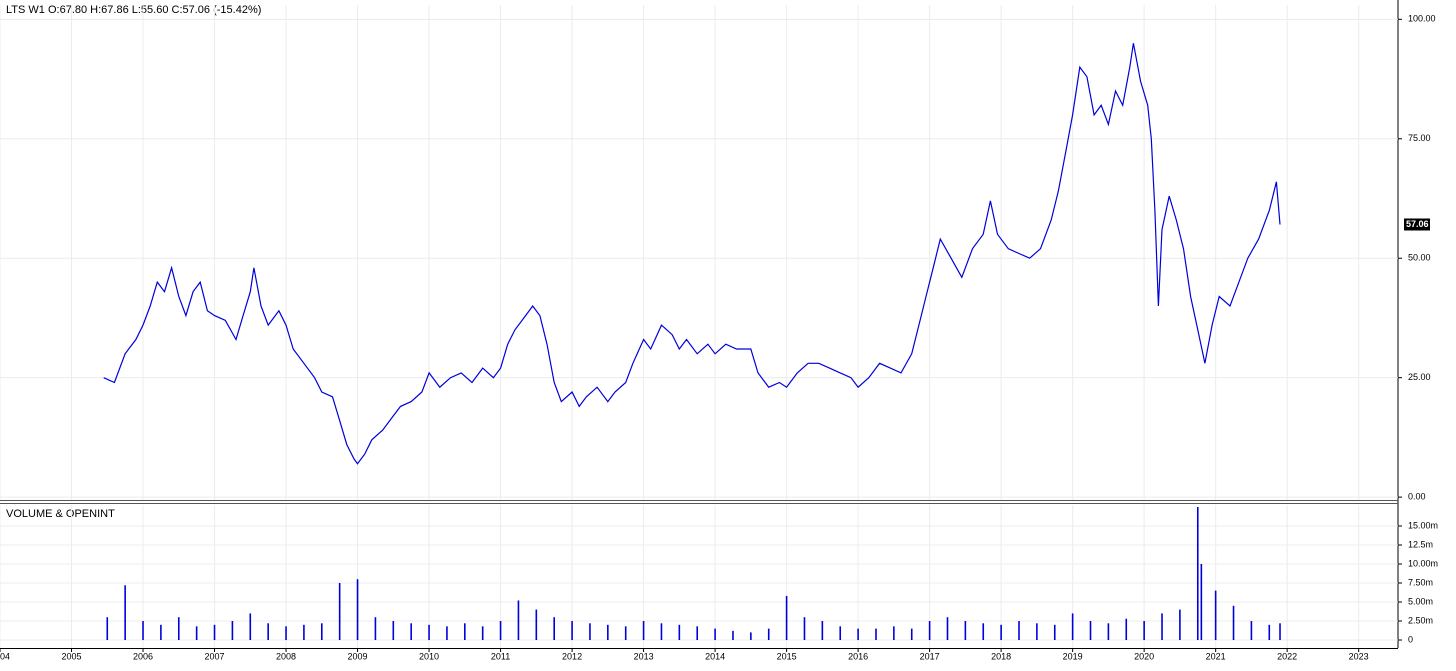 The image size is (1456, 671). I want to click on y-tick-label: 0, so click(1410, 639).